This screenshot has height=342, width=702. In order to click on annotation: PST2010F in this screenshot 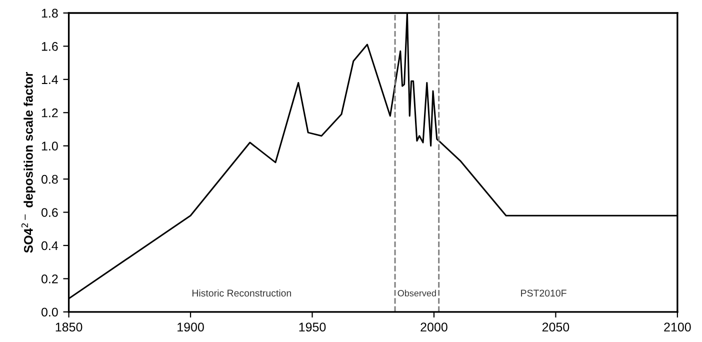, I will do `click(543, 293)`.